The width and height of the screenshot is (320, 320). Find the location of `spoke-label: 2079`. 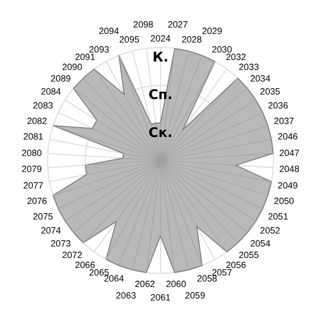

spoke-label: 2079 is located at coordinates (32, 169).